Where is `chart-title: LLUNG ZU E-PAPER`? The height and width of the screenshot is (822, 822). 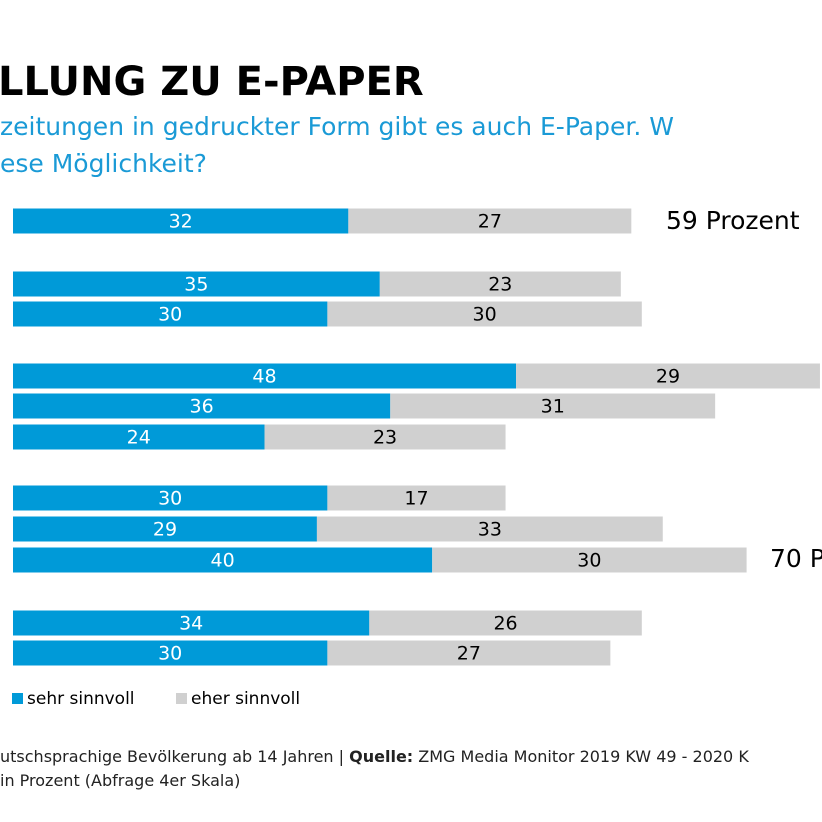
chart-title: LLUNG ZU E-PAPER is located at coordinates (212, 82).